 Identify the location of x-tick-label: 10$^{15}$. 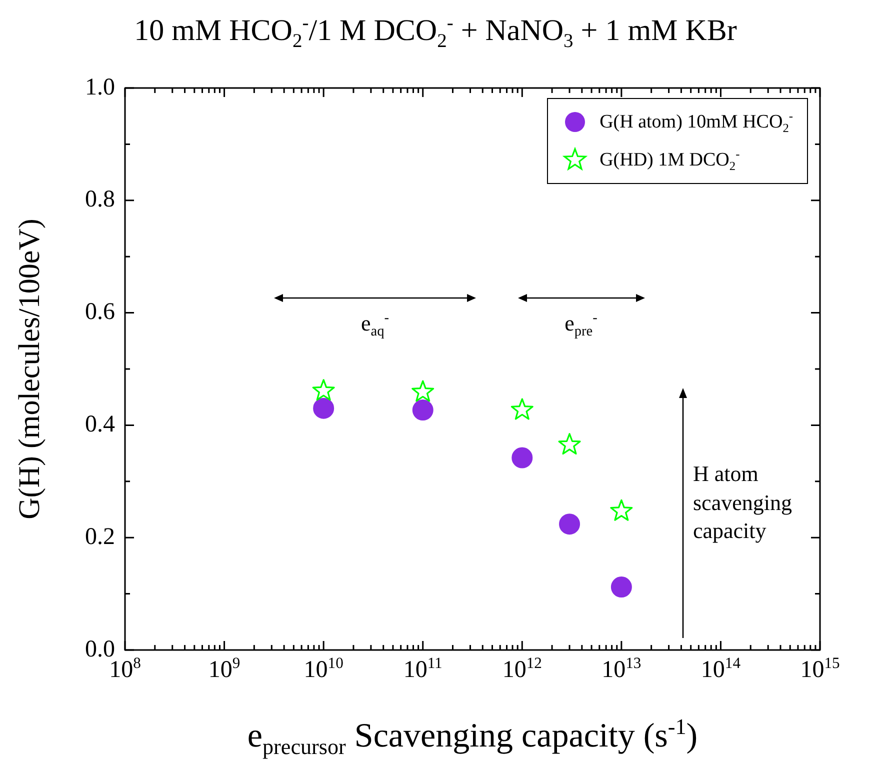
(820, 669).